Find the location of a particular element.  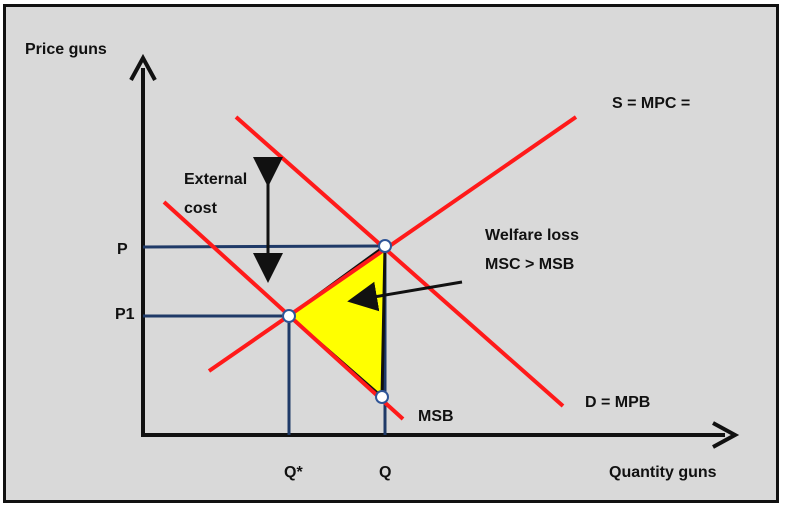

price-p1-label: P1 is located at coordinates (125, 314).